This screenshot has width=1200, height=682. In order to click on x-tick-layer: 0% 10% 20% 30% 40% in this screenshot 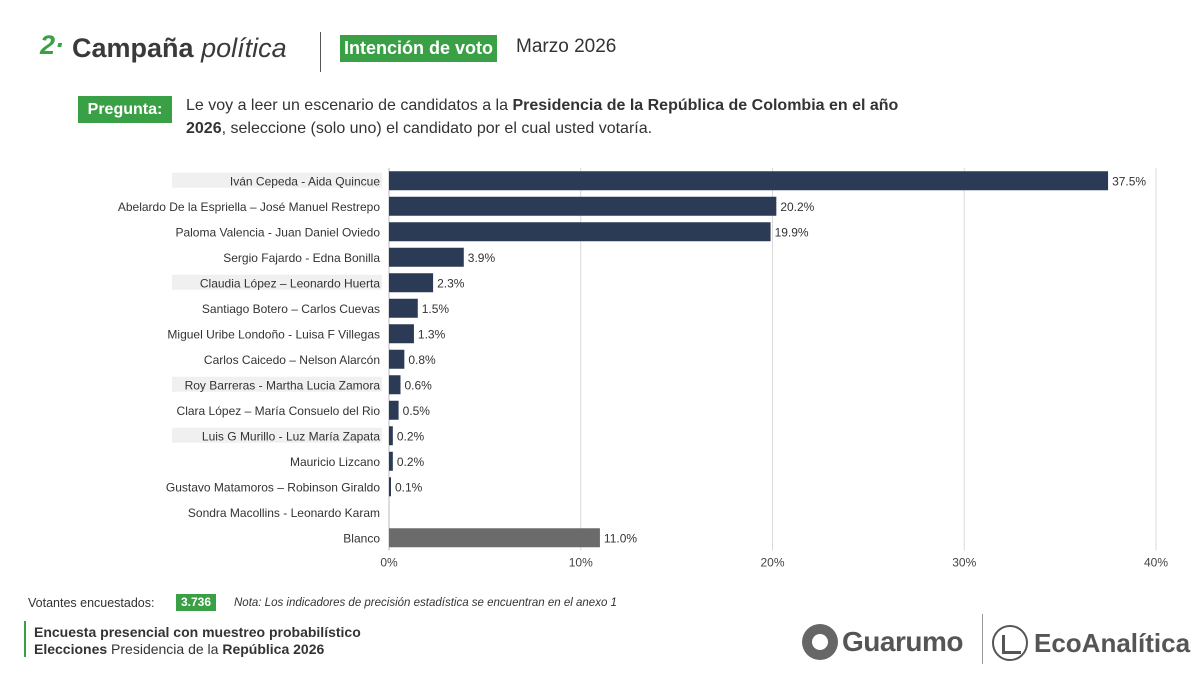, I will do `click(774, 563)`.